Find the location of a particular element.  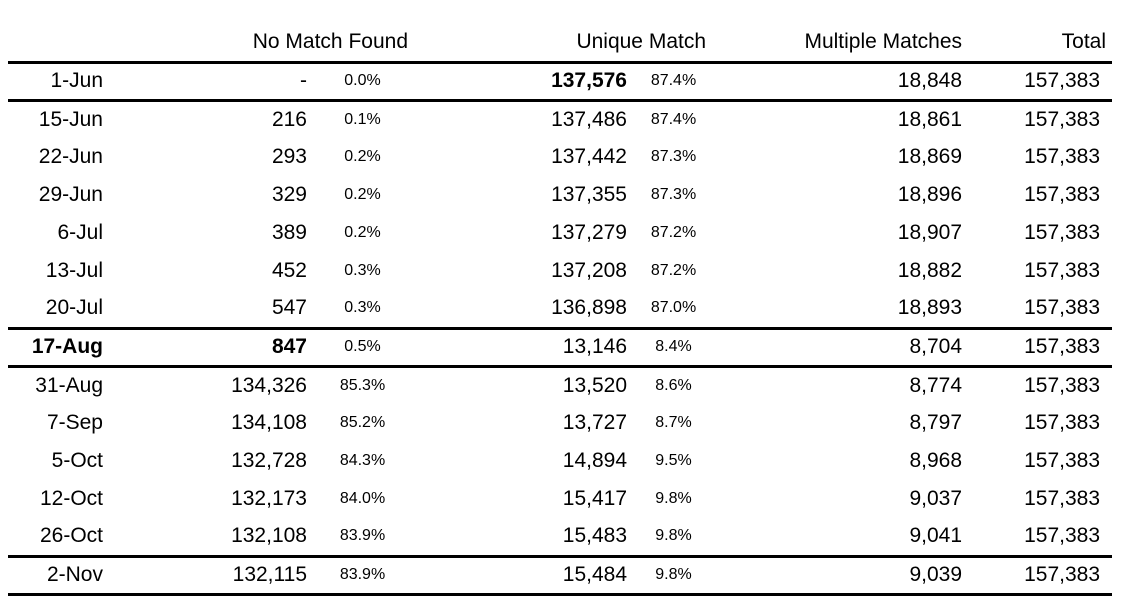

cell-no-match-count: 389 is located at coordinates (289, 232).